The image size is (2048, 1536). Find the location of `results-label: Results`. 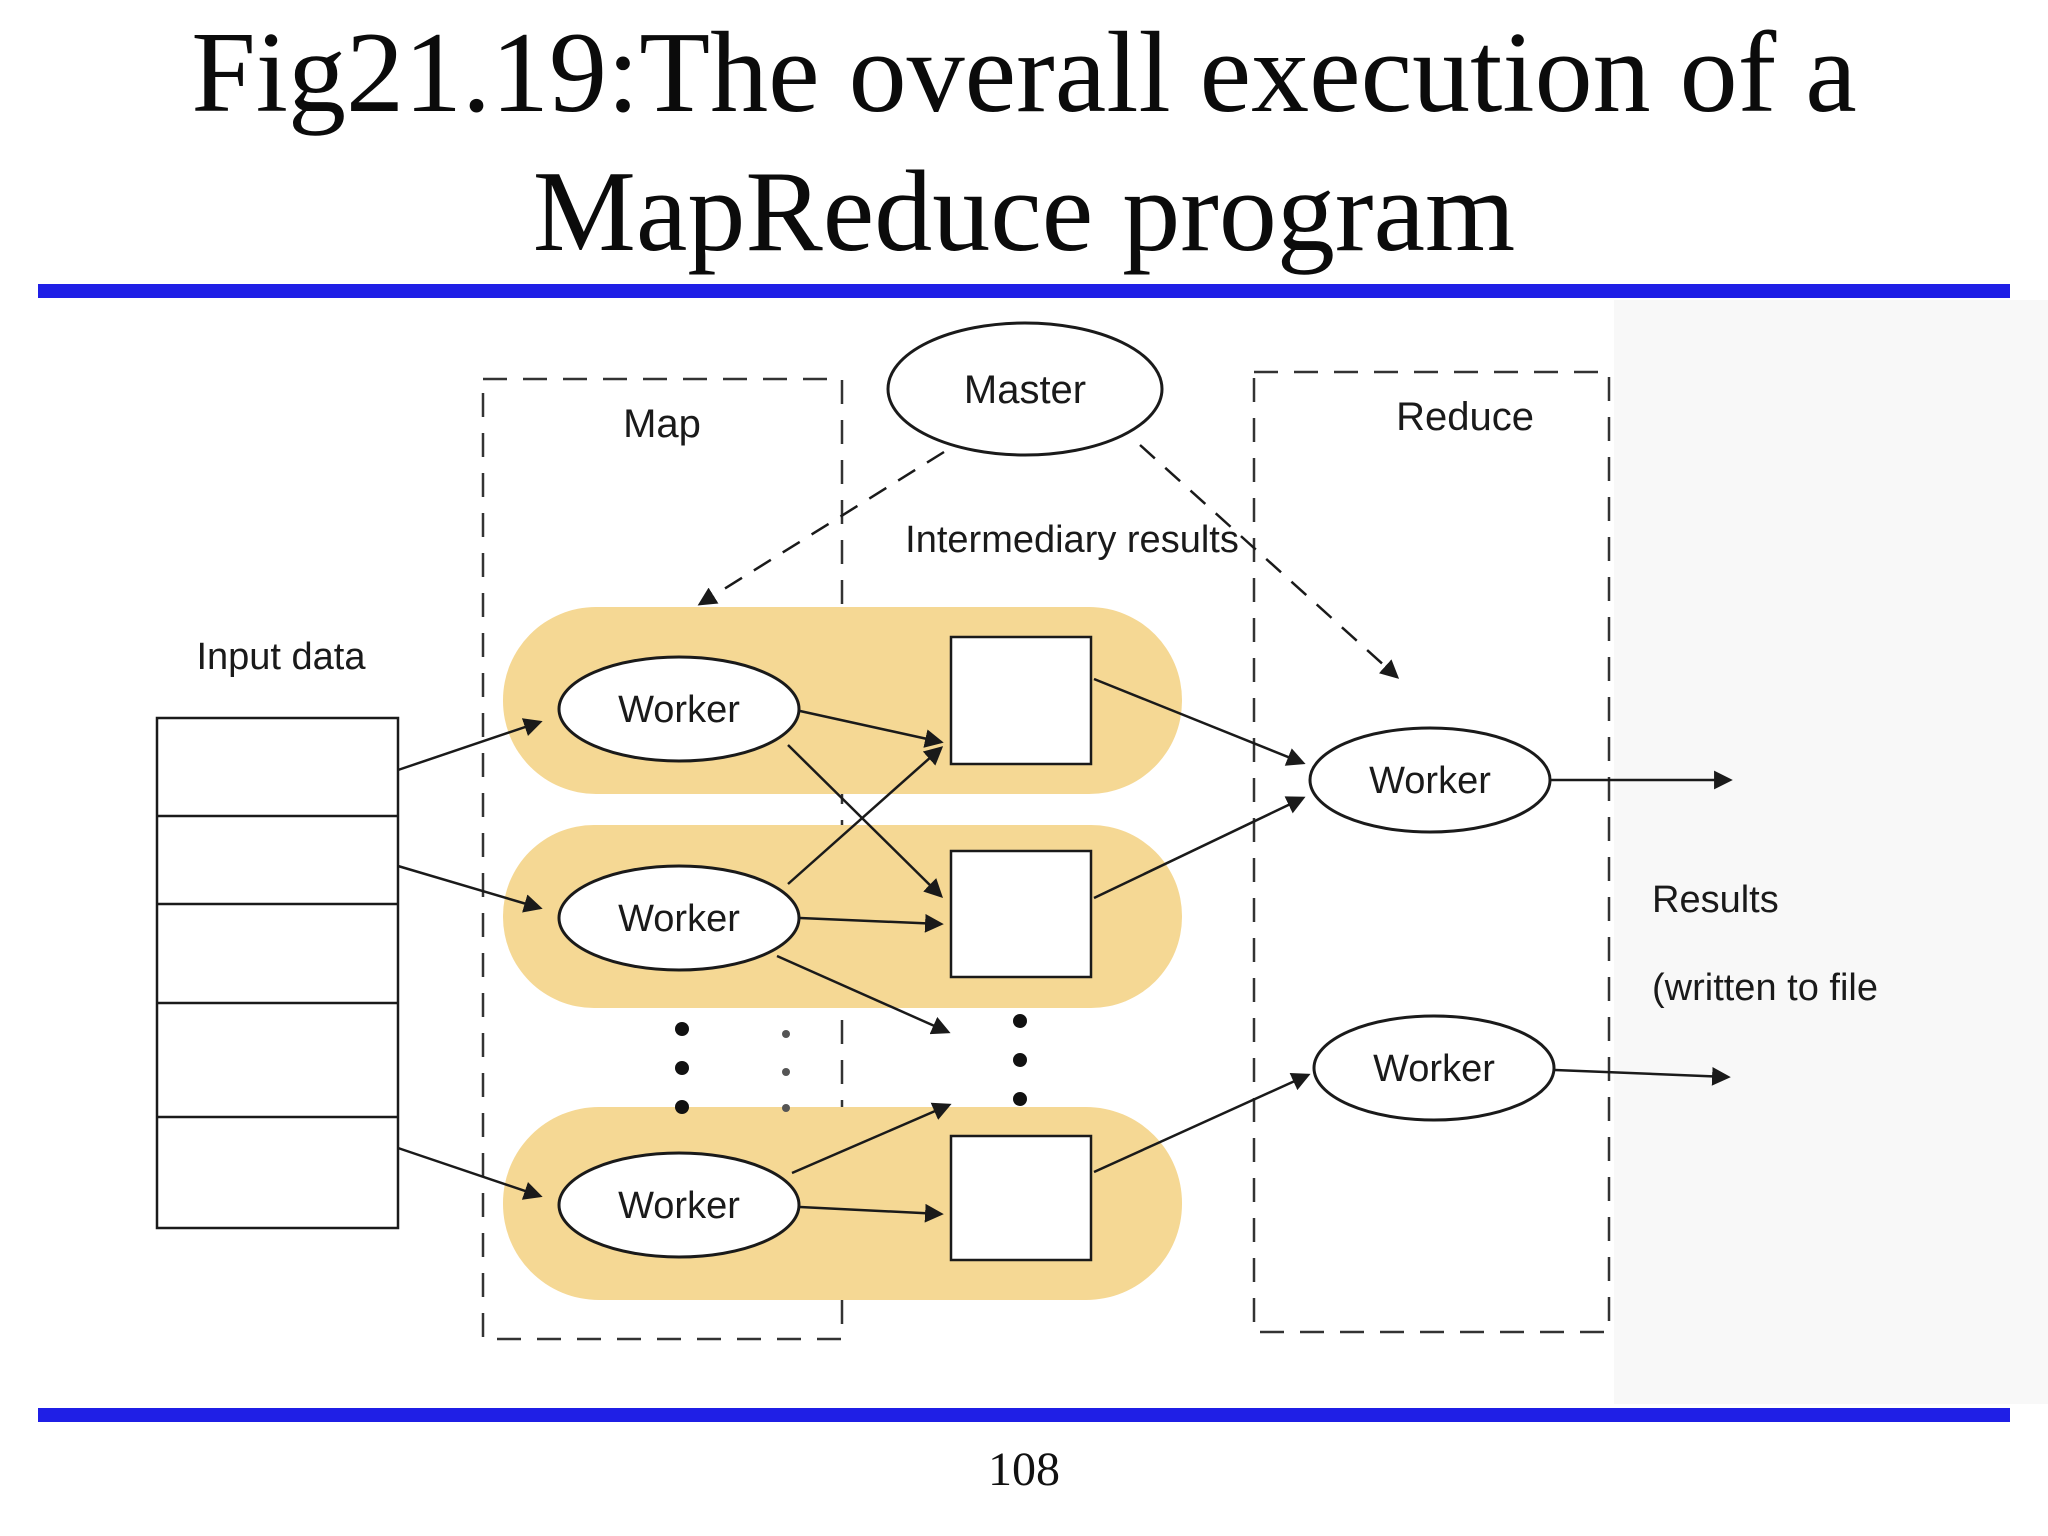

results-label: Results is located at coordinates (1715, 900).